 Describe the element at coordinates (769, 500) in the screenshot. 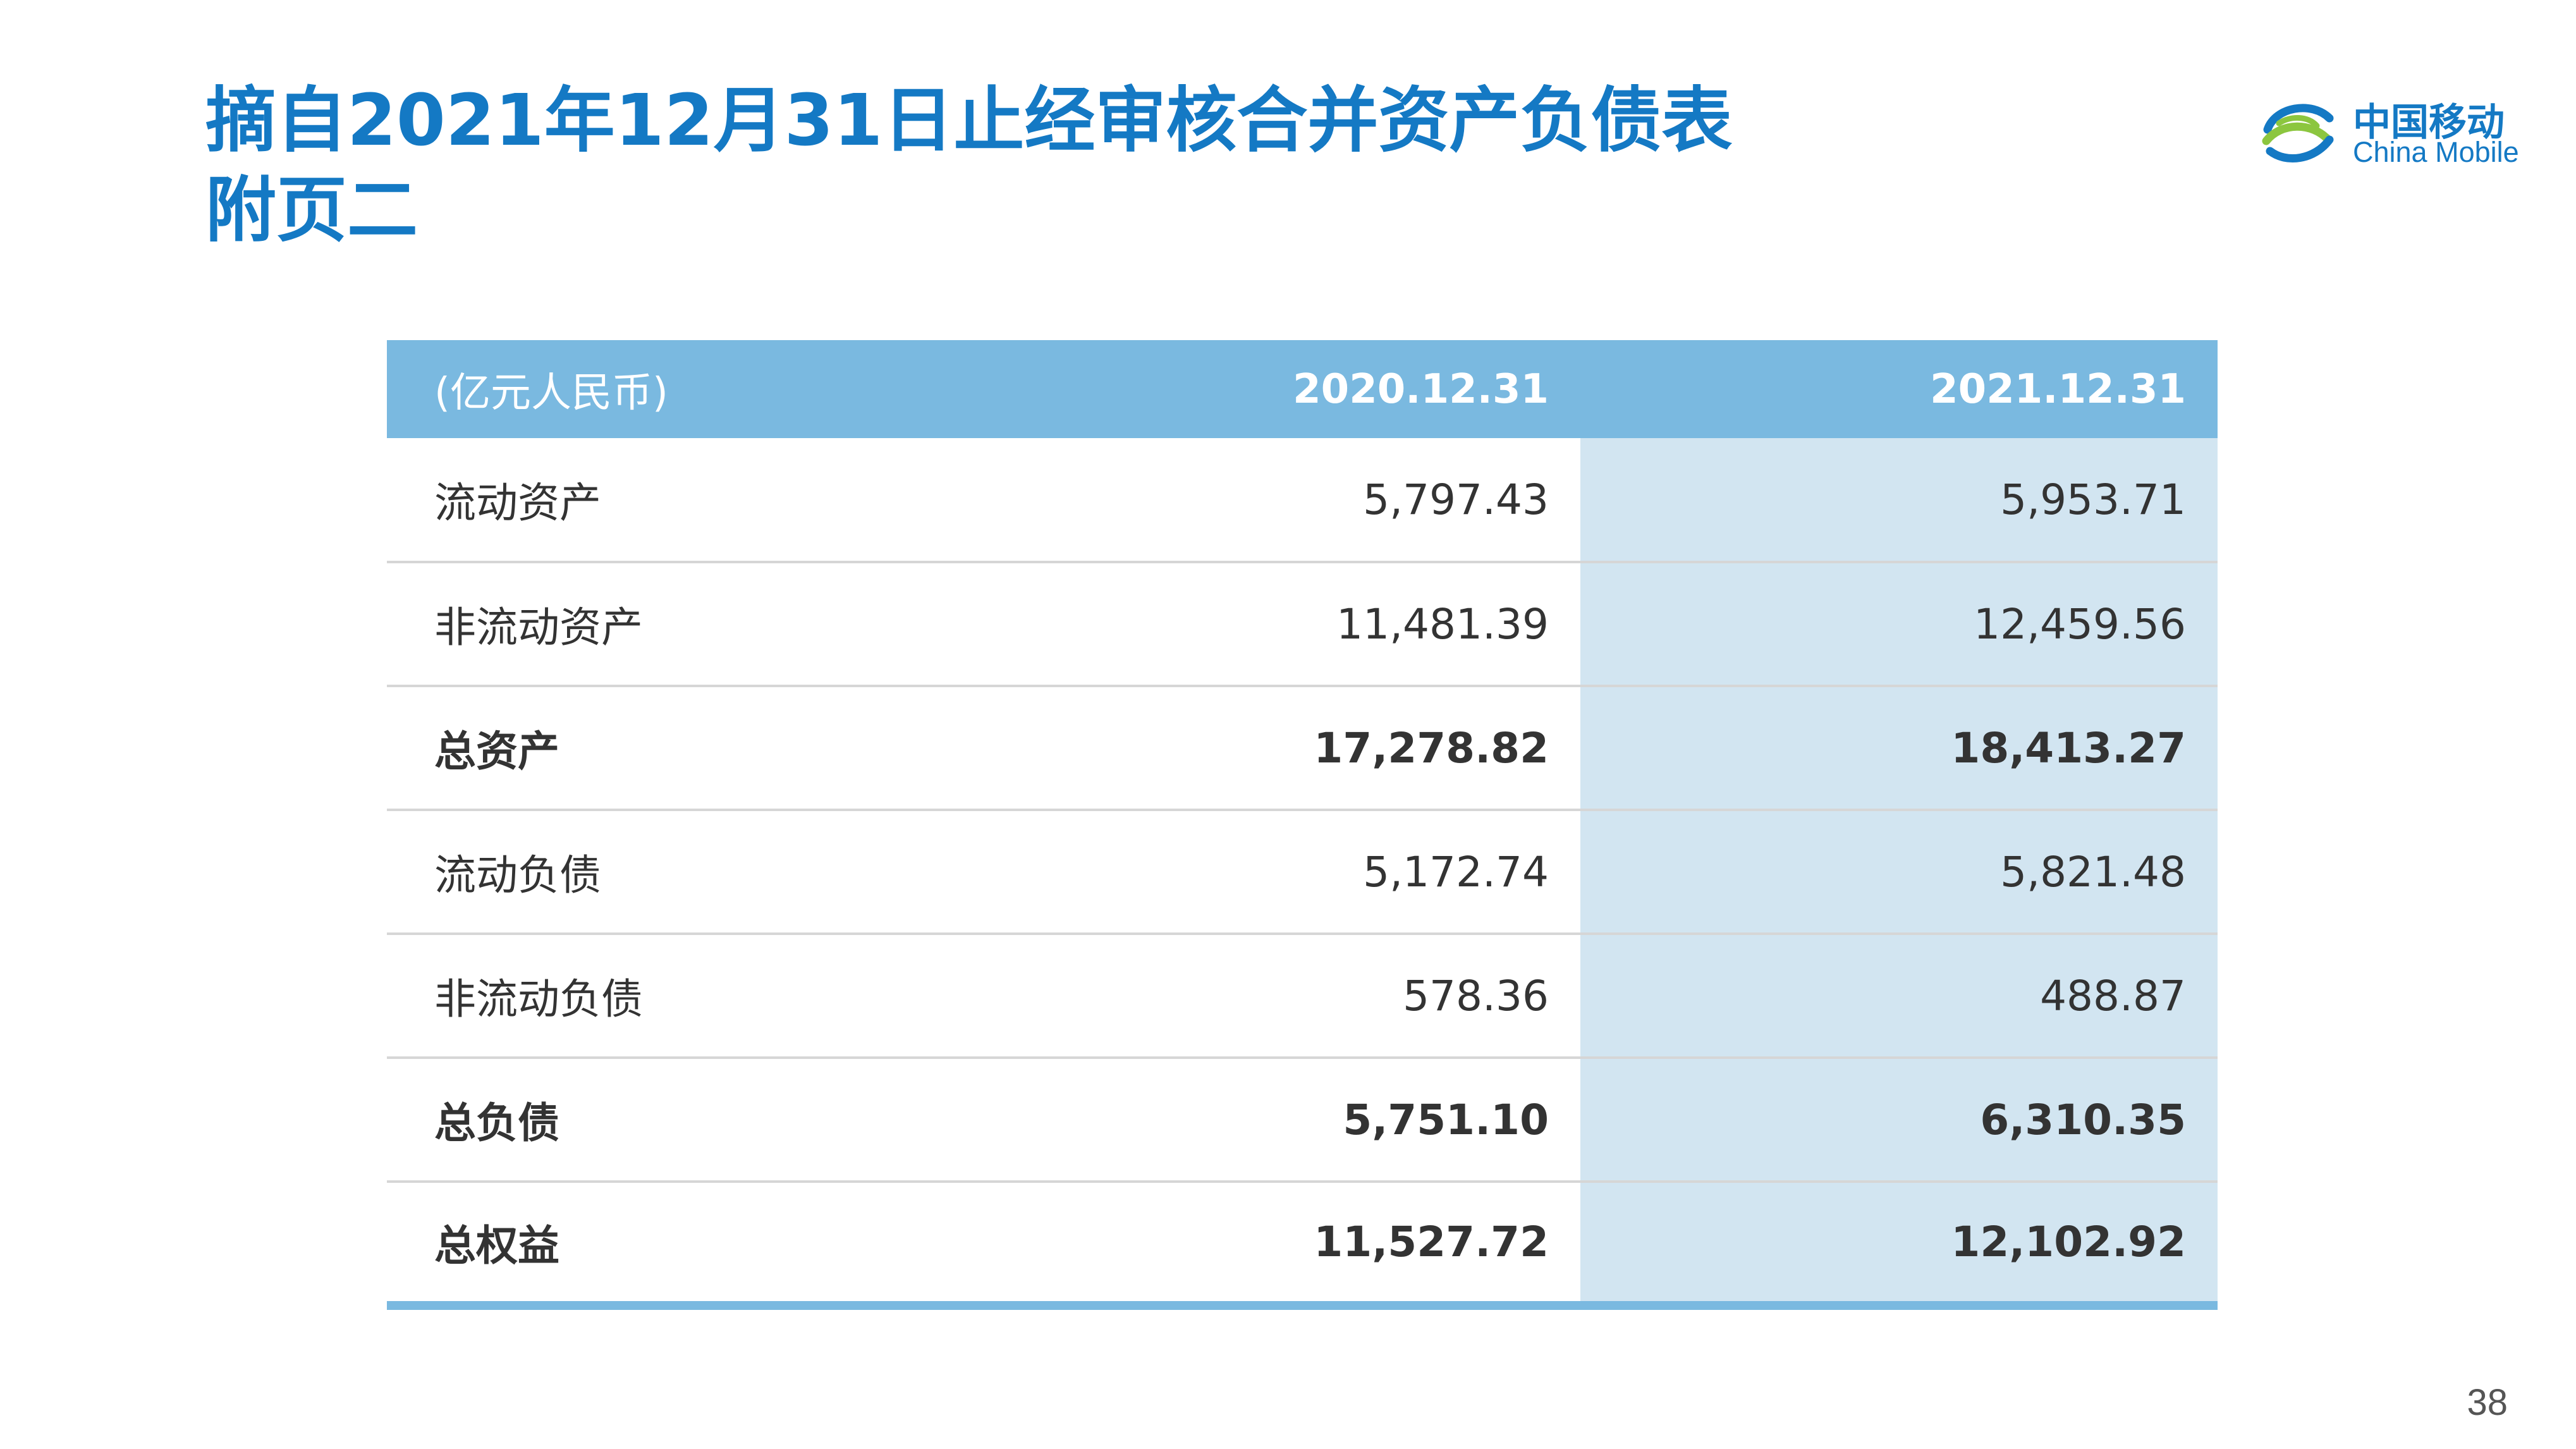

I see `row-label: 流动资产` at that location.